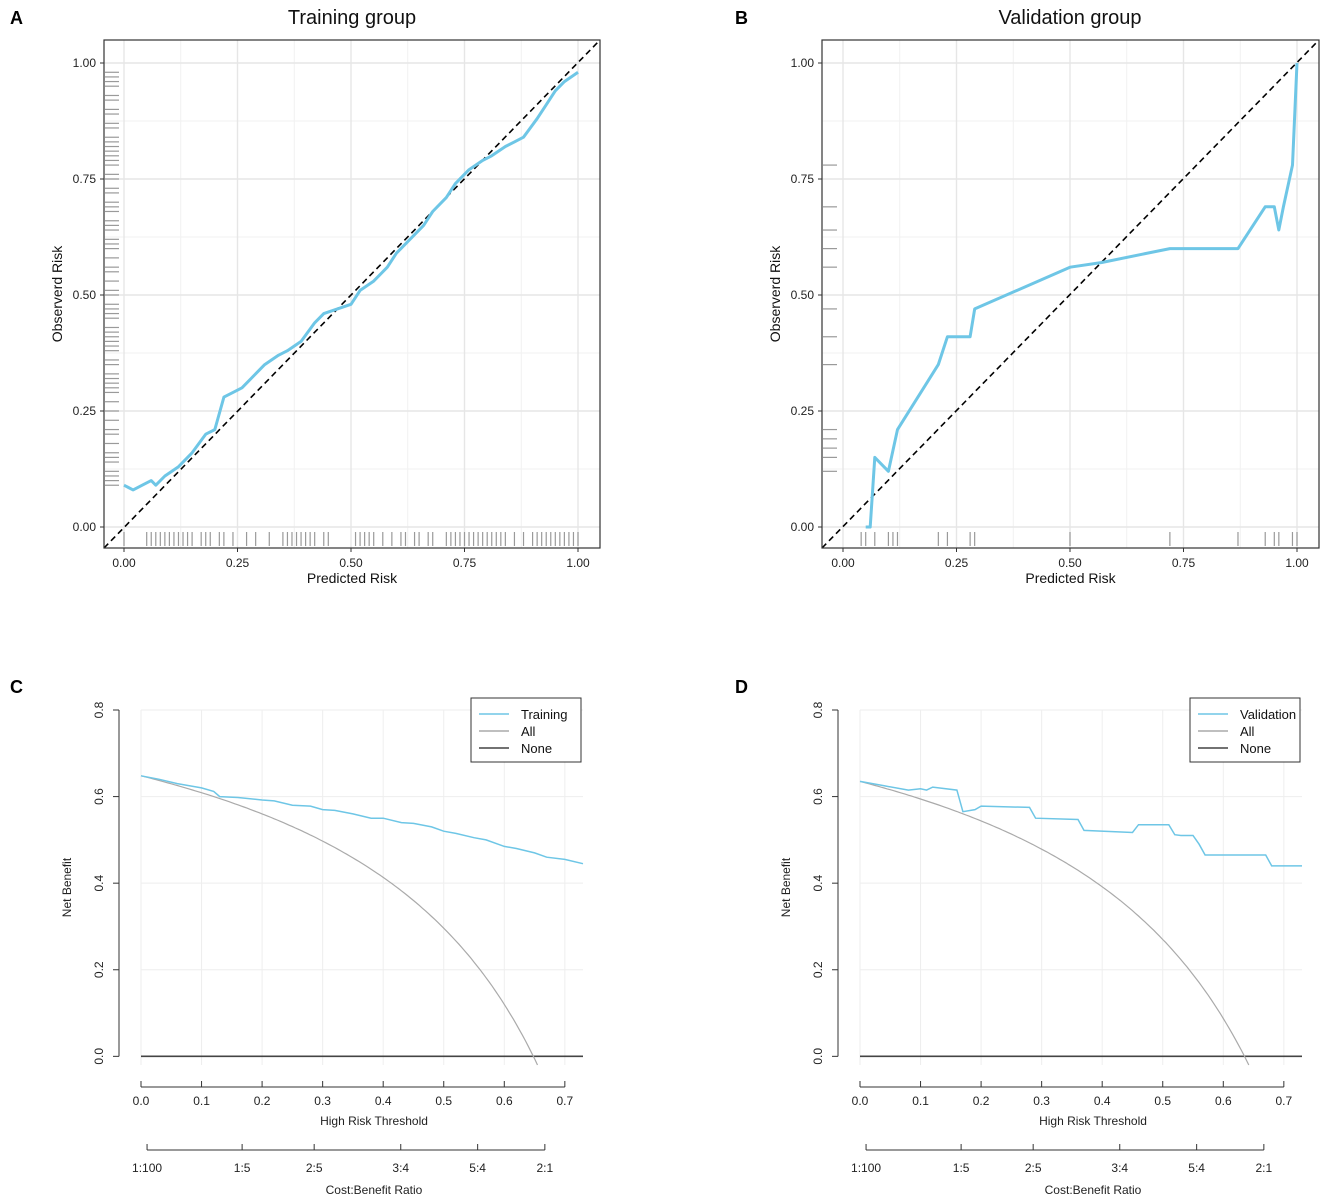  I want to click on chart-b-y-axis-label: Observerd Risk, so click(775, 293).